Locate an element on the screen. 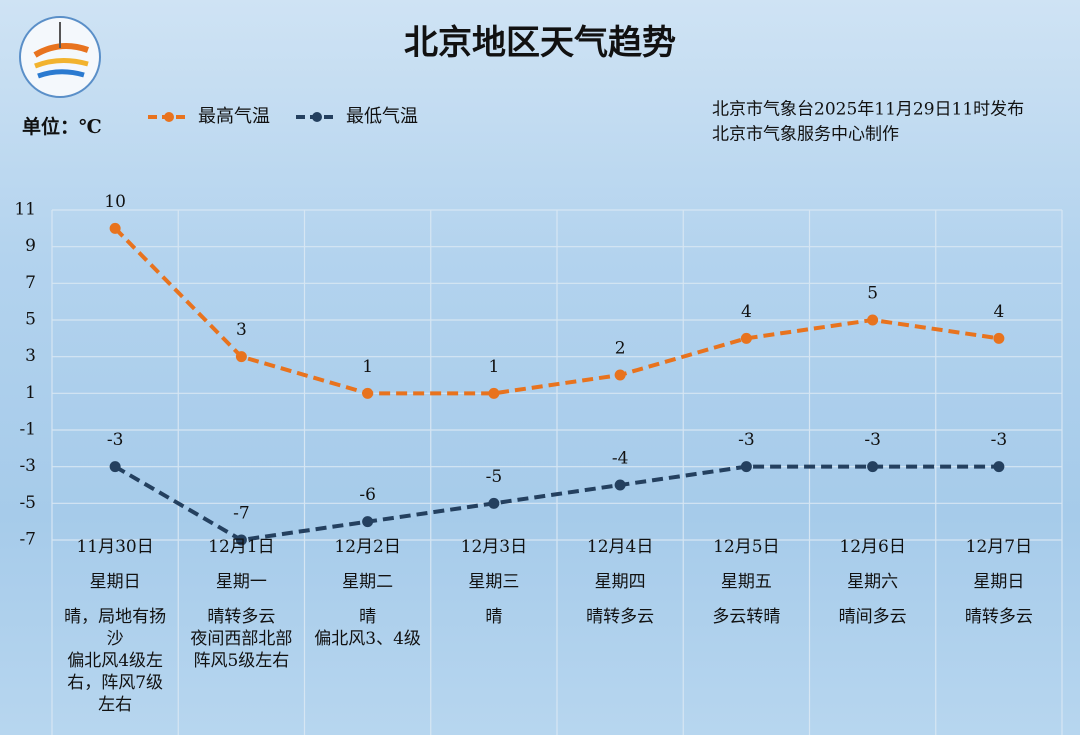  y-tick-label: 7 is located at coordinates (30, 283).